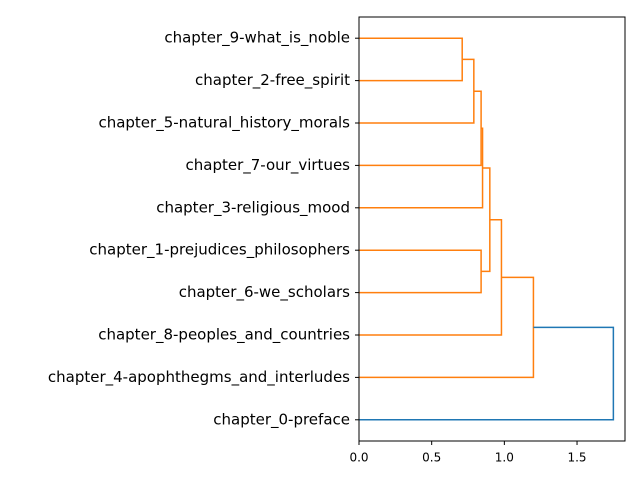  Describe the element at coordinates (358, 458) in the screenshot. I see `x-tick-label: 0.0` at that location.